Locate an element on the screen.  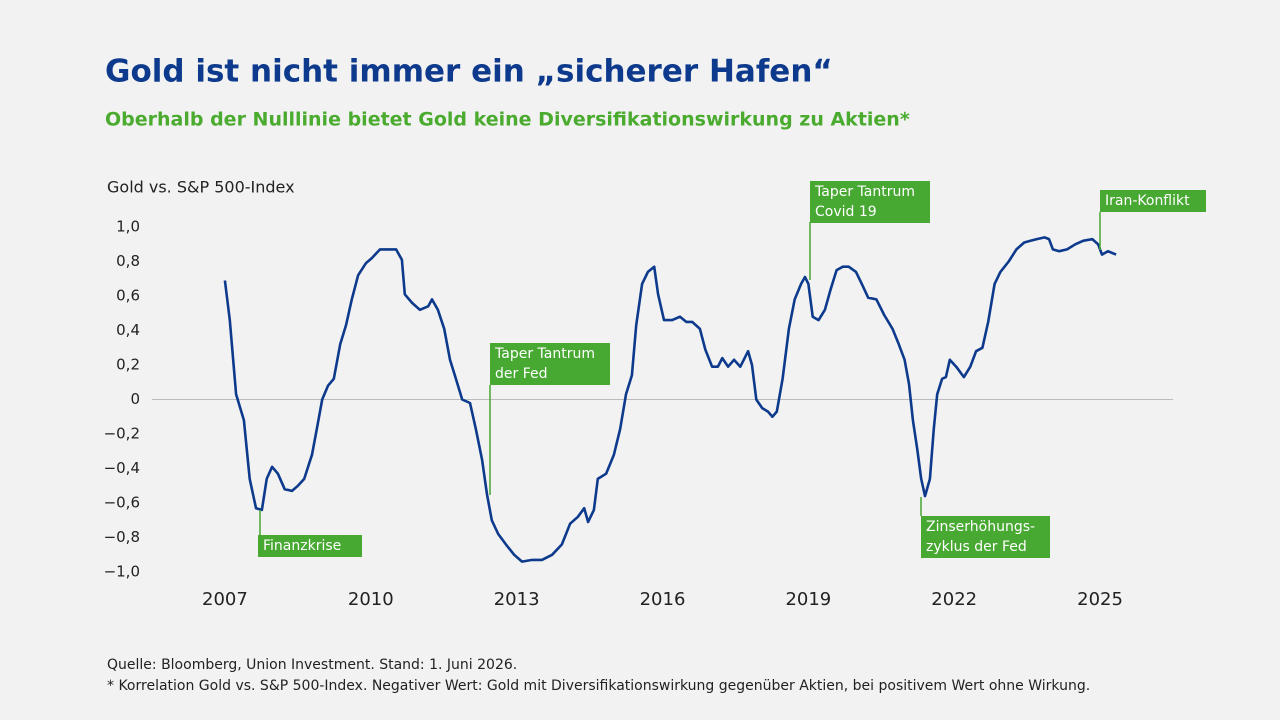
x-tick-label: 2013 is located at coordinates (517, 599).